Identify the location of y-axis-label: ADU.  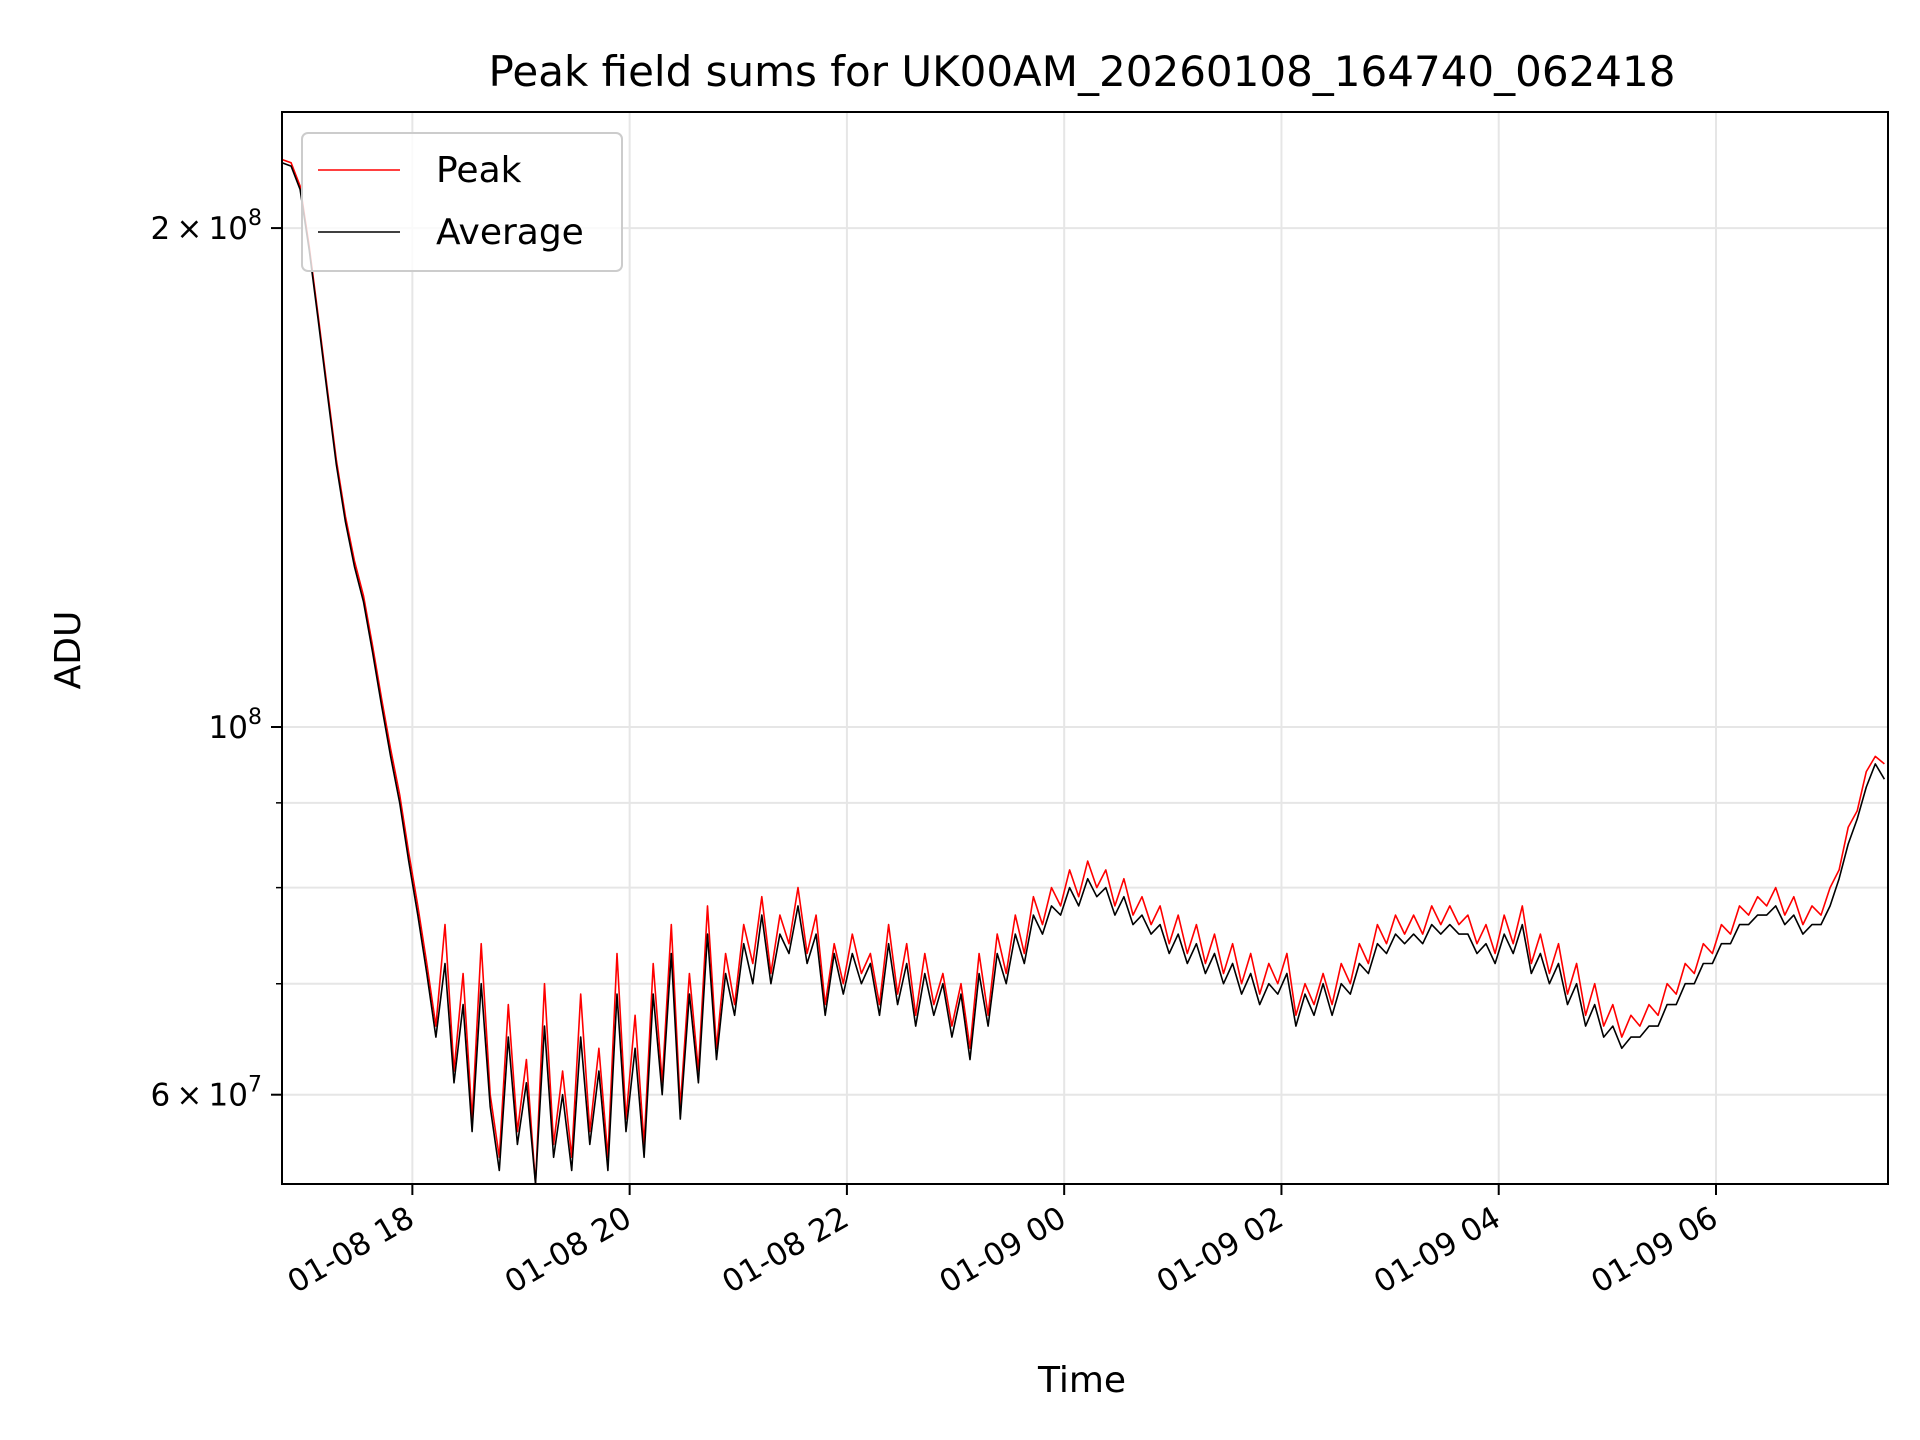
(68, 650).